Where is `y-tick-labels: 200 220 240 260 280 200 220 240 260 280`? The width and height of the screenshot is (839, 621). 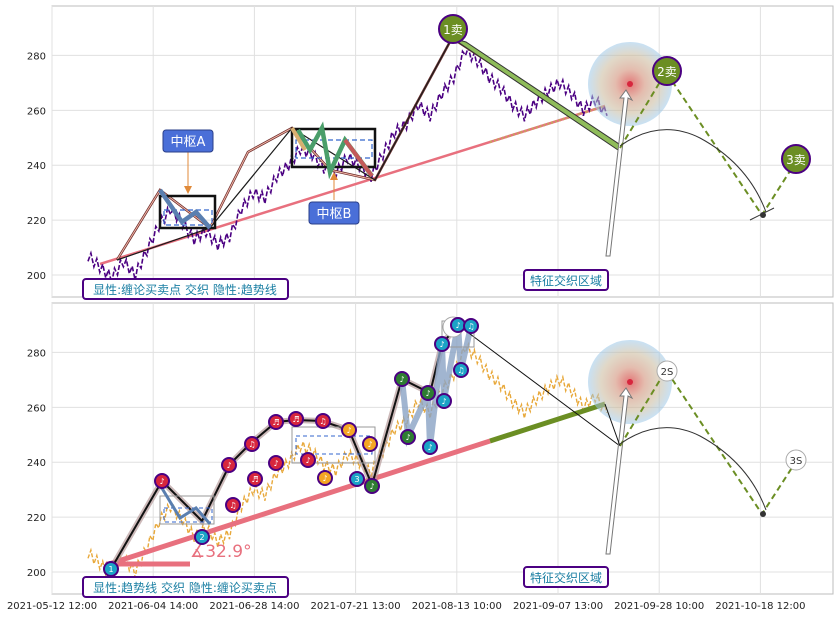
y-tick-labels: 200 220 240 260 280 200 220 240 260 280 is located at coordinates (36, 315).